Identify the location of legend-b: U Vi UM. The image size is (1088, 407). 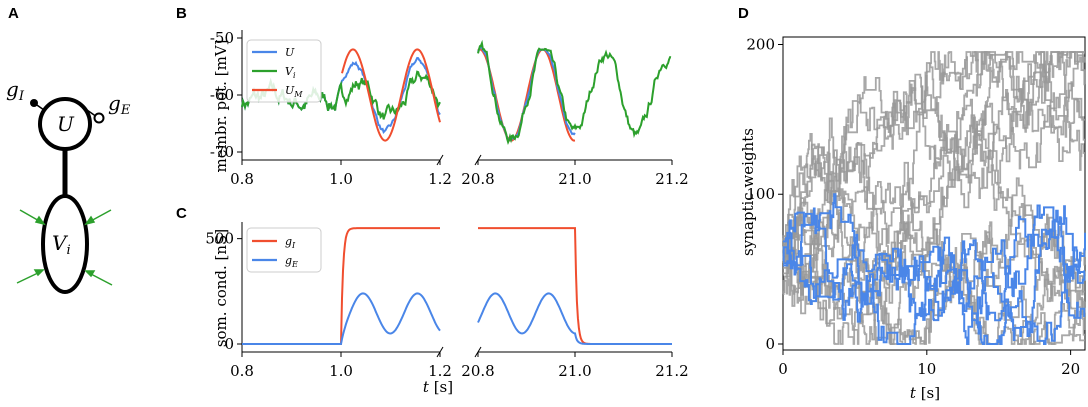
(284, 71).